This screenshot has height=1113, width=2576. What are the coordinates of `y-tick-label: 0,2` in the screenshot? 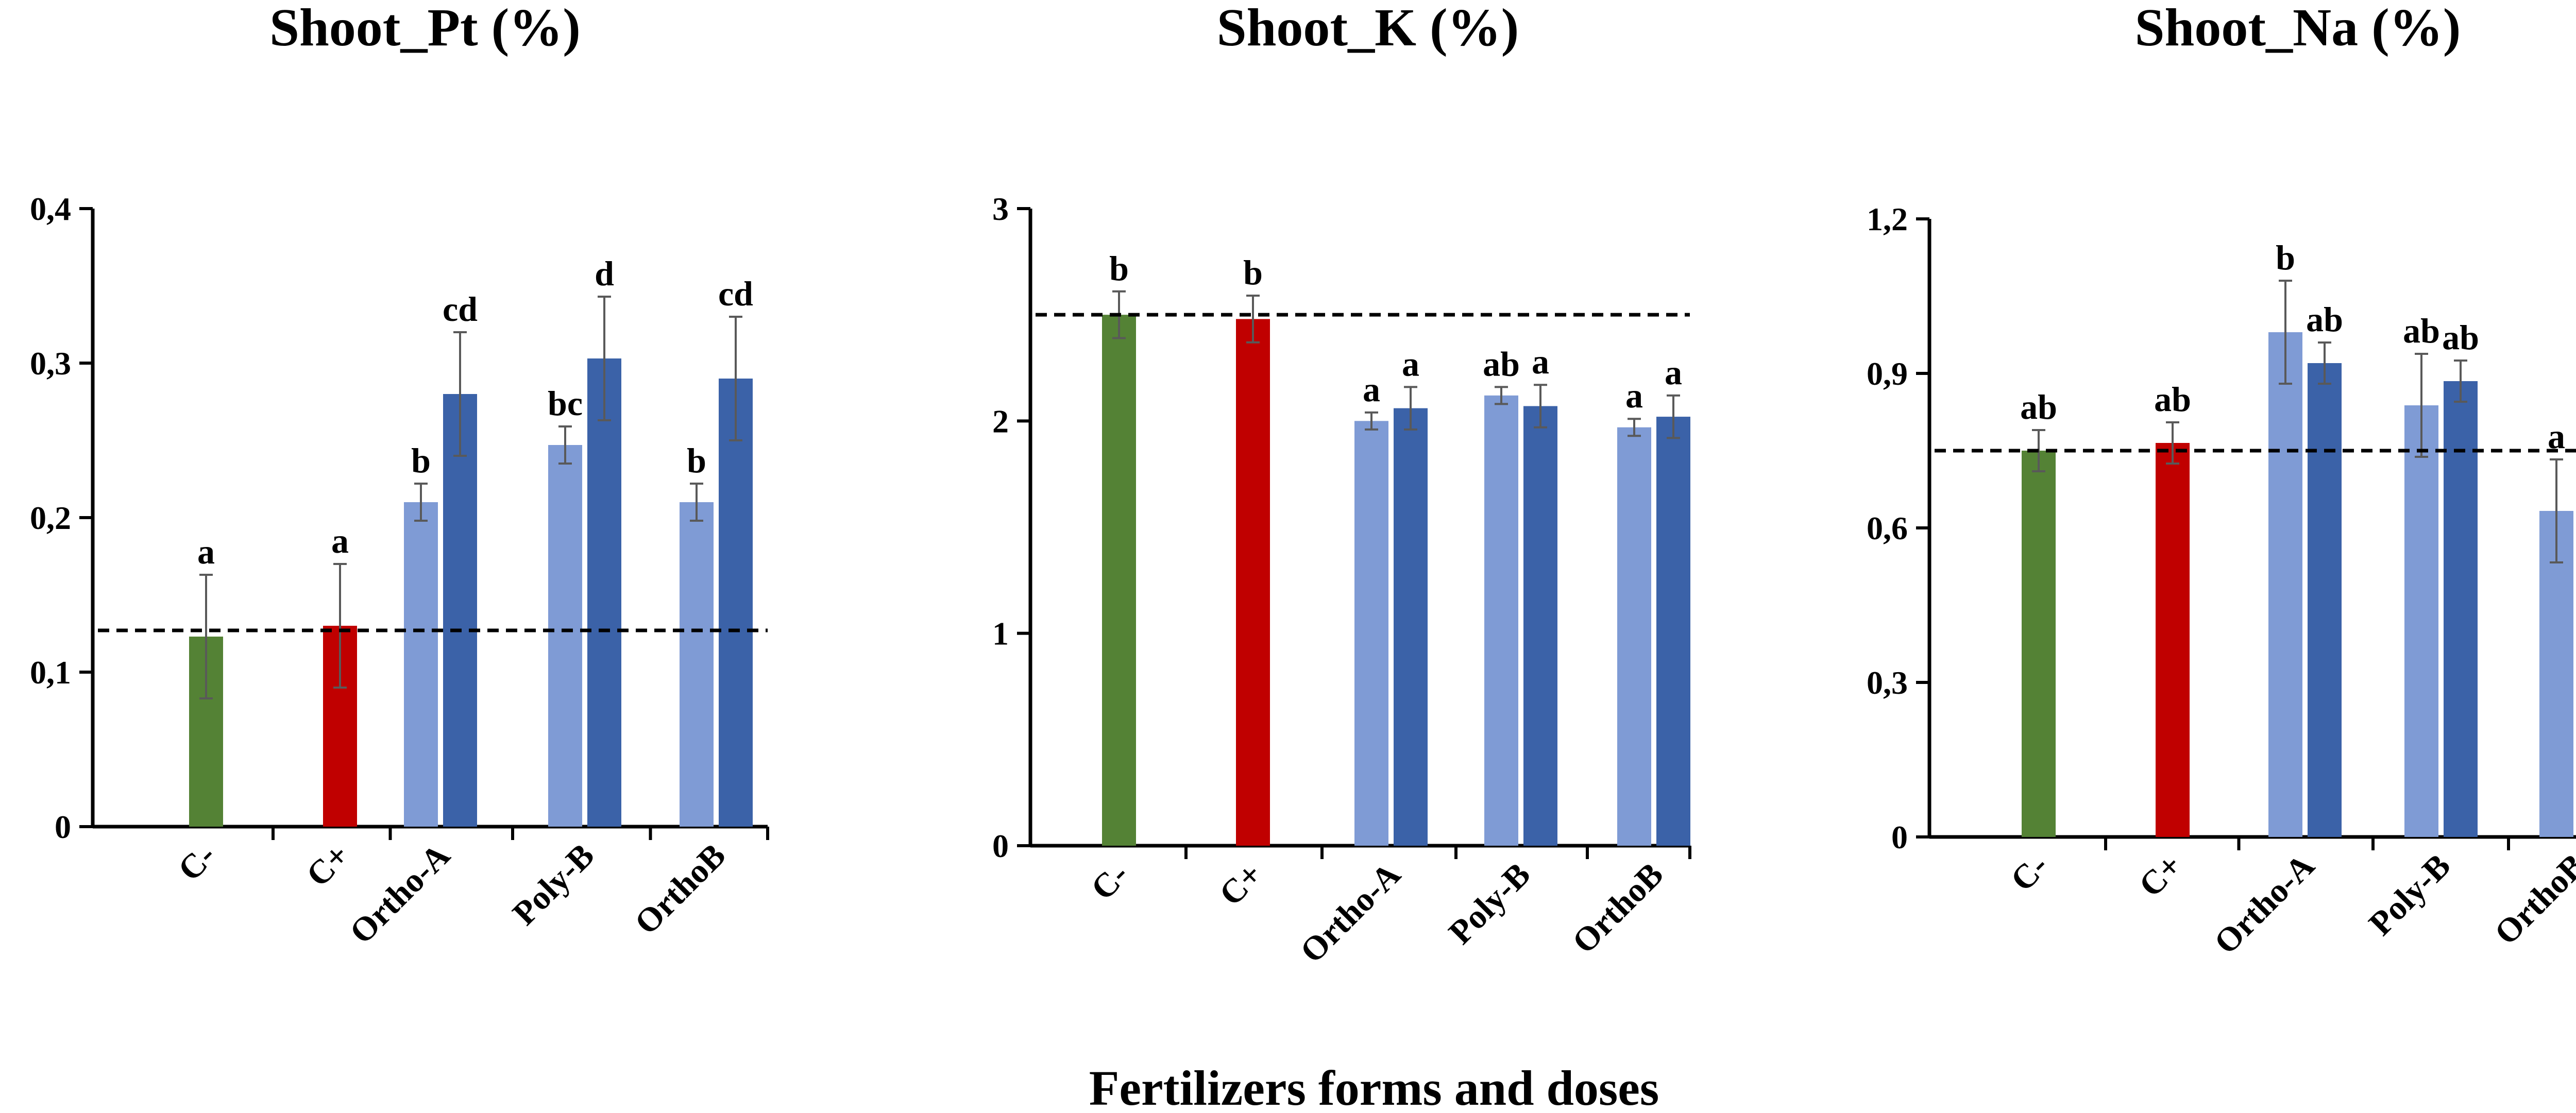 It's located at (51, 518).